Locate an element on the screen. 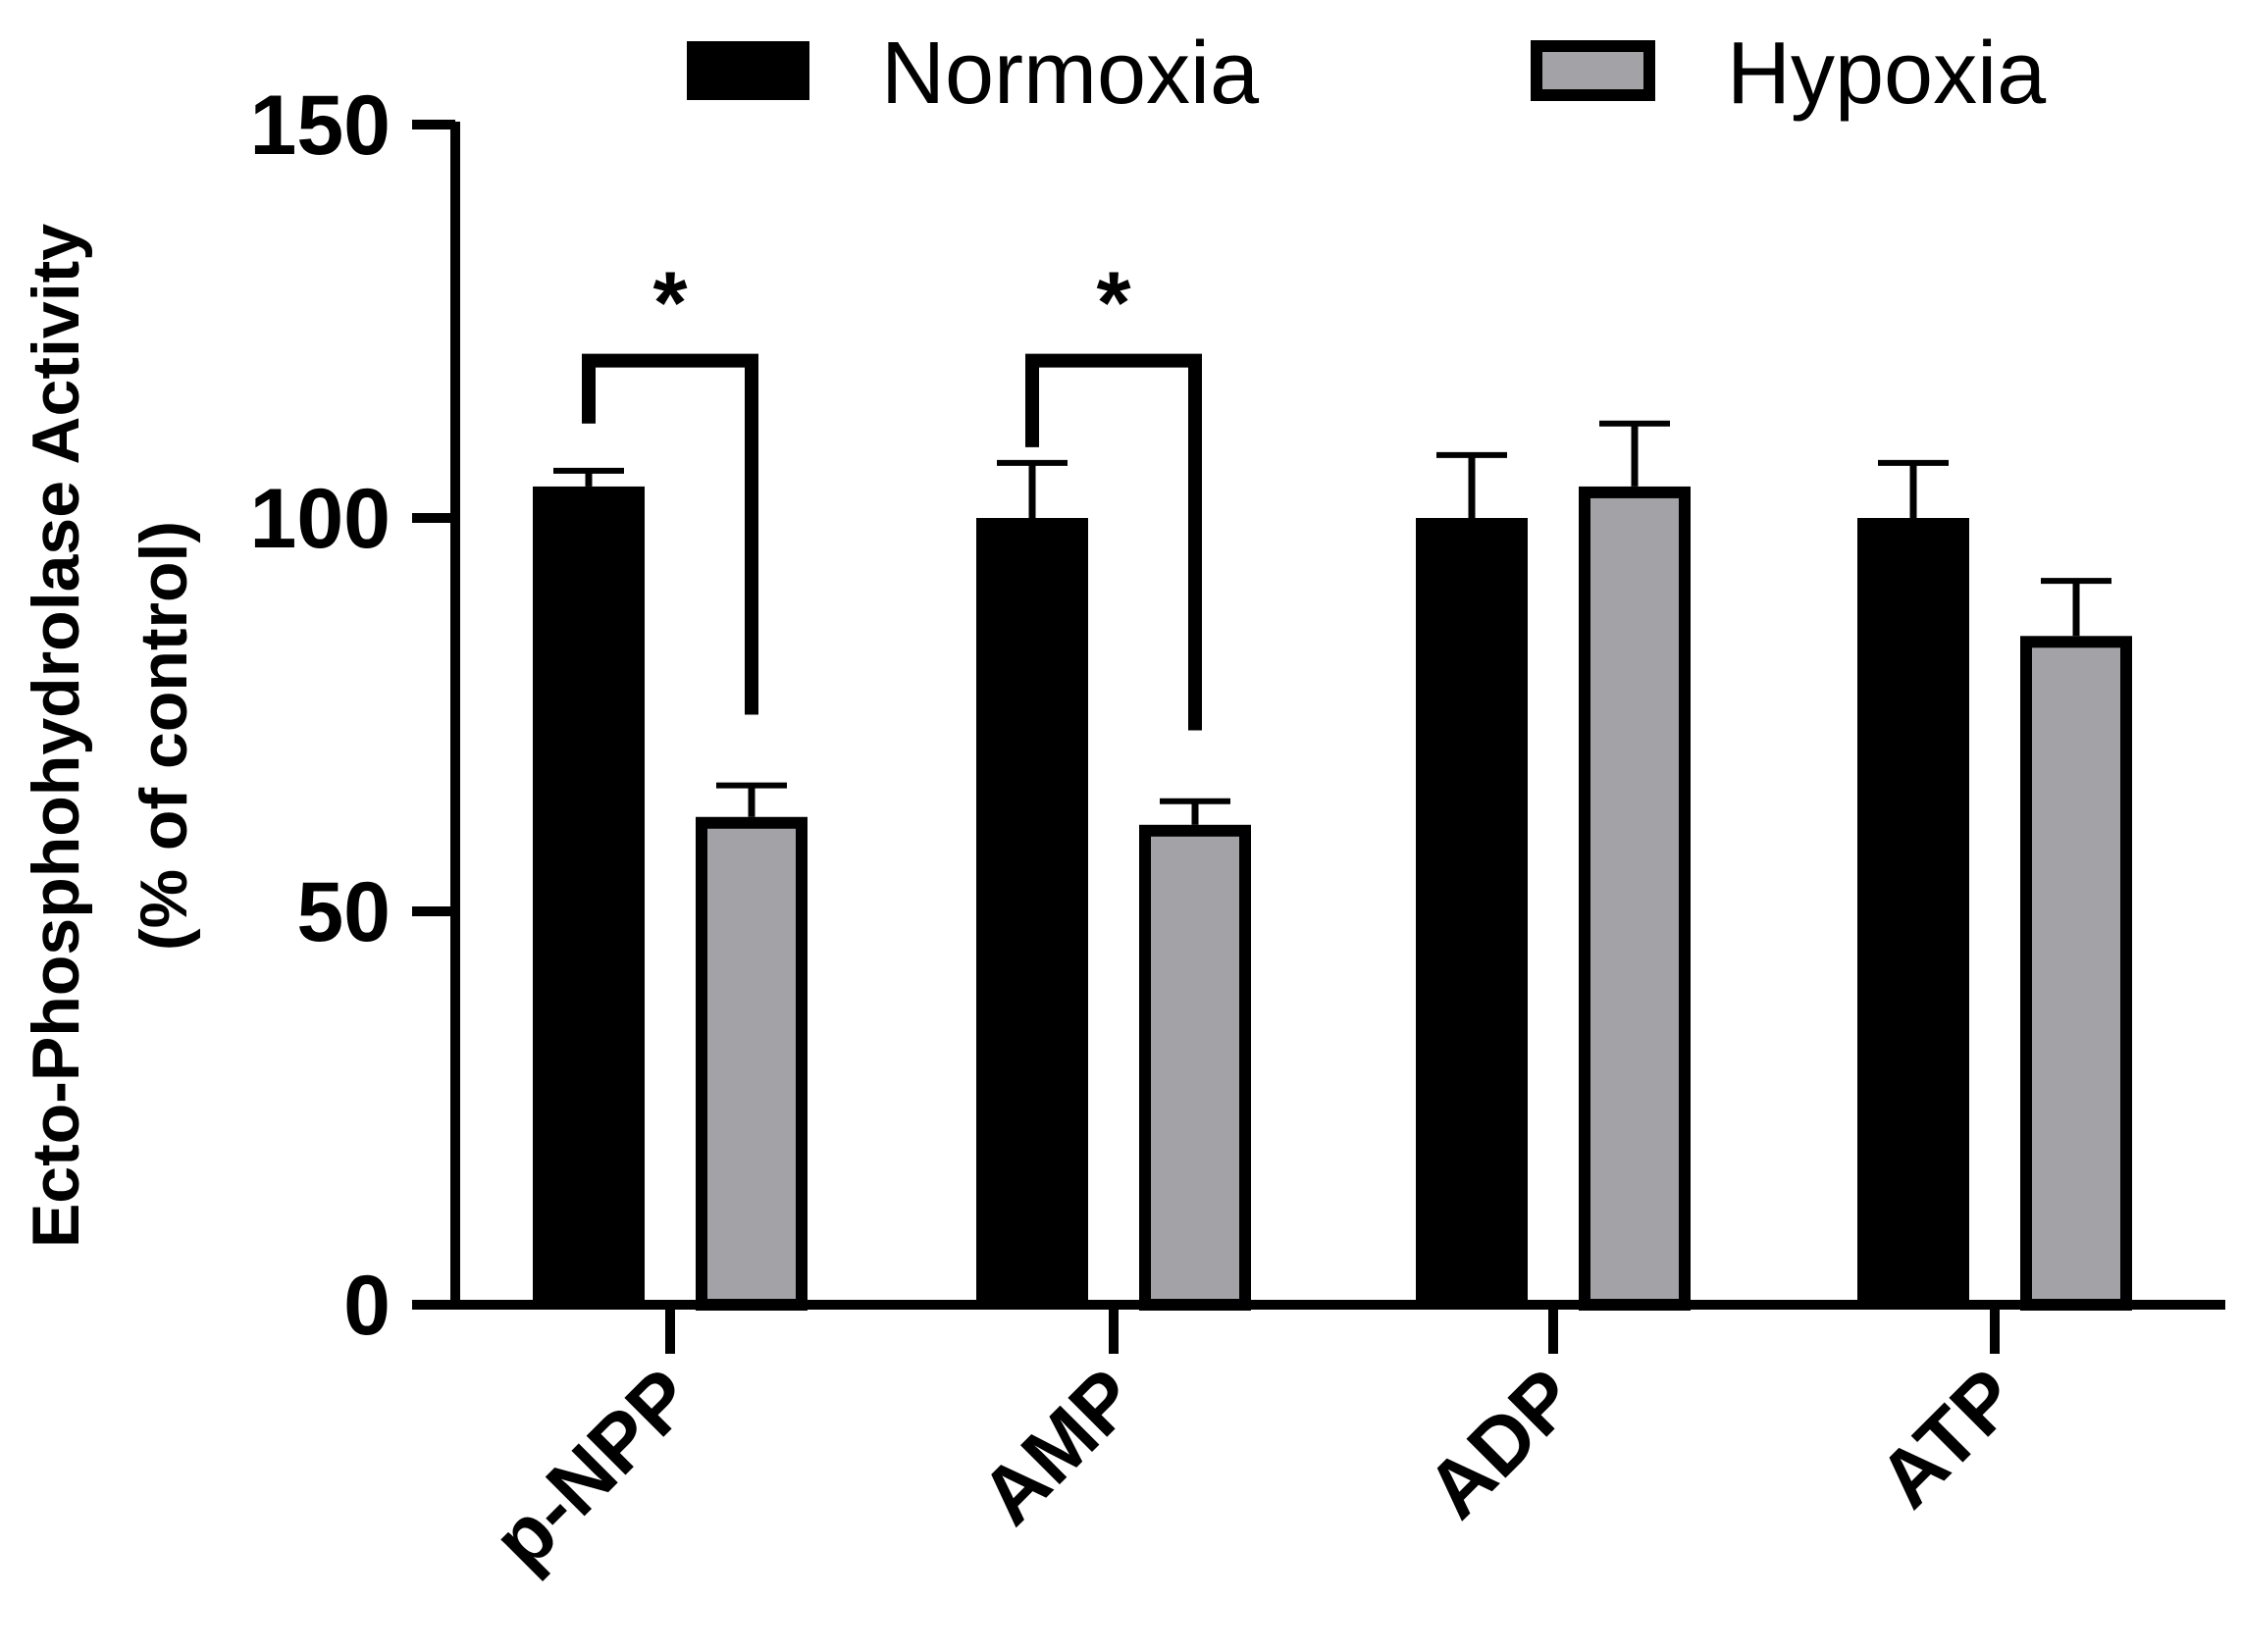 The width and height of the screenshot is (2241, 1652). significance-brackets: * * is located at coordinates (892, 493).